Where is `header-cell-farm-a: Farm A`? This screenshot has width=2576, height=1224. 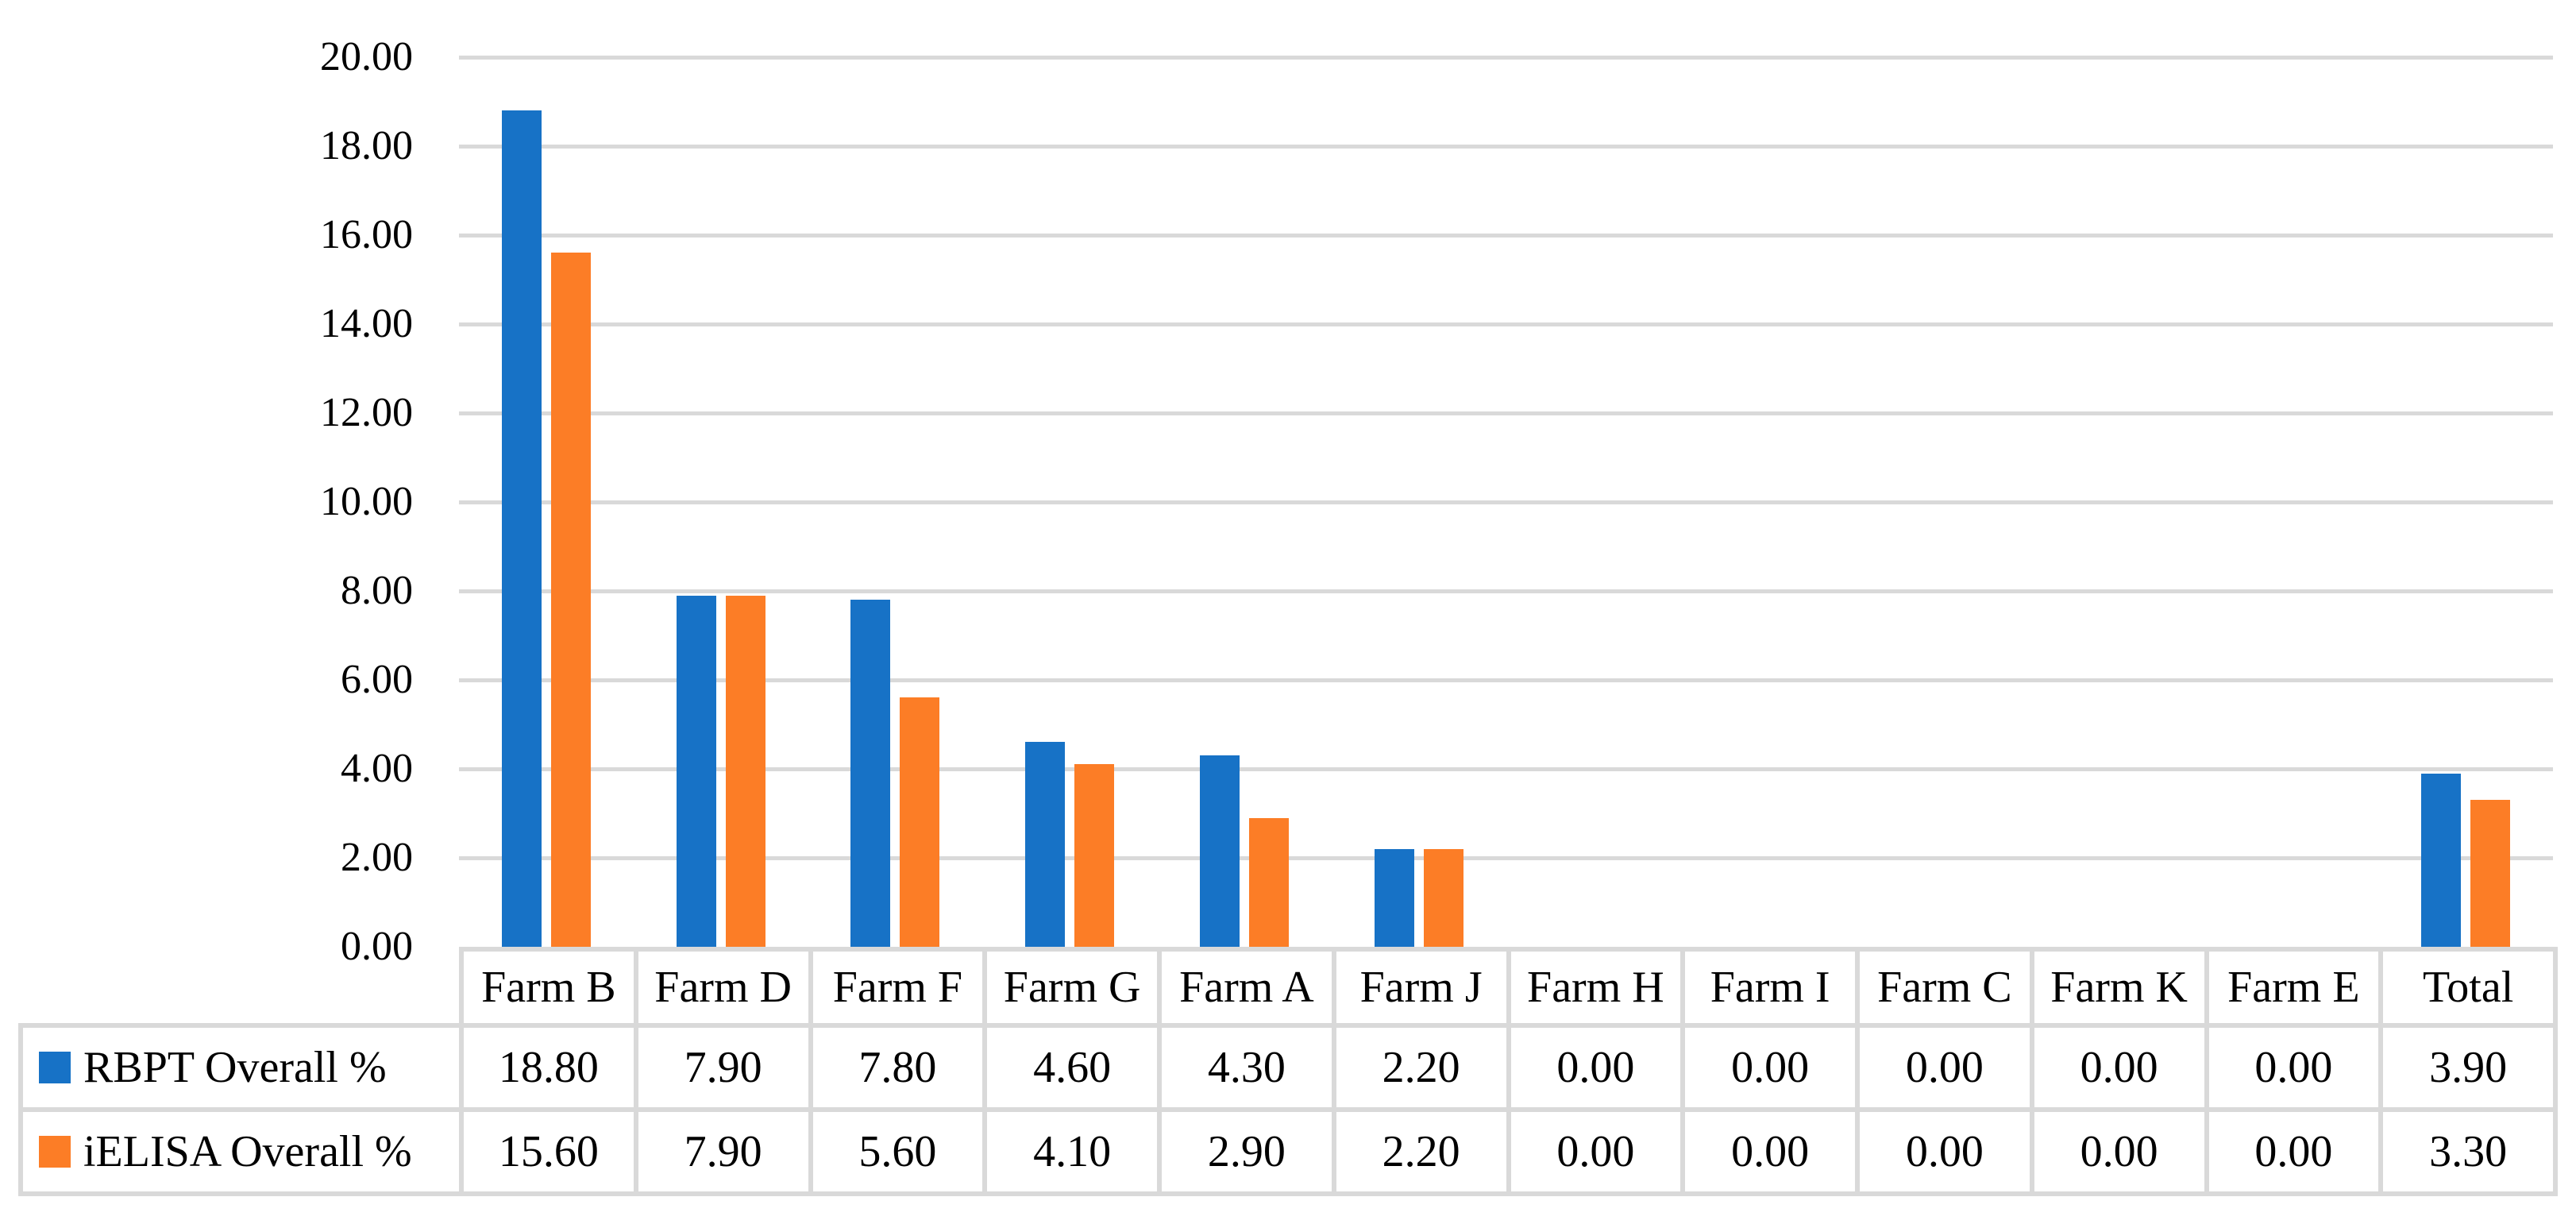
header-cell-farm-a: Farm A is located at coordinates (1246, 987).